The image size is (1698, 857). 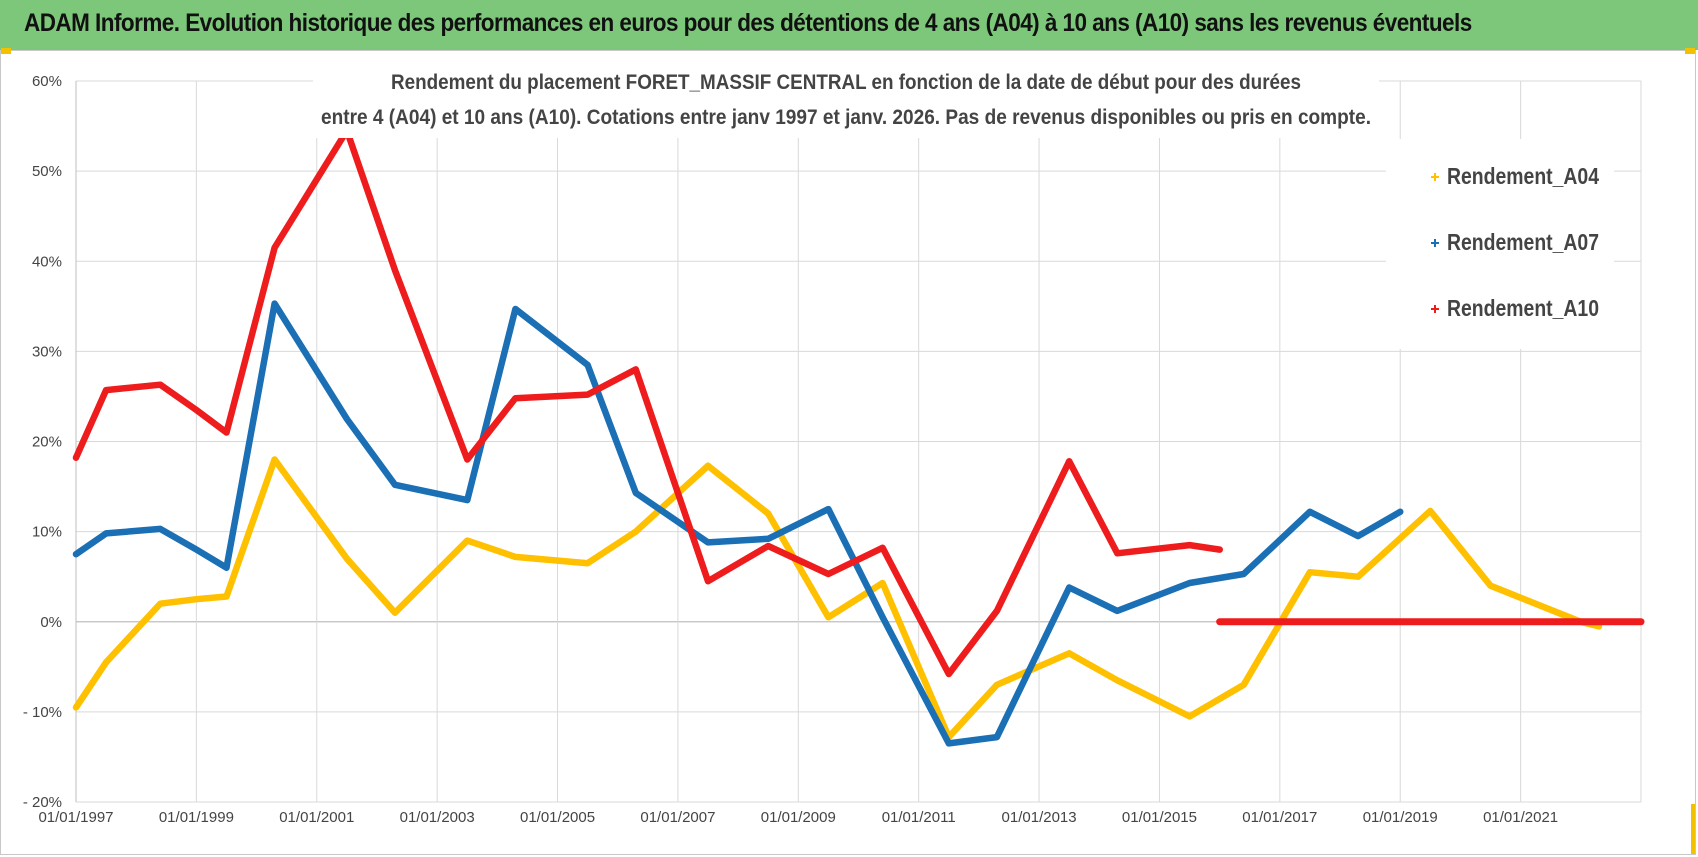 I want to click on legend-label: Rendement_A07, so click(x=1523, y=242).